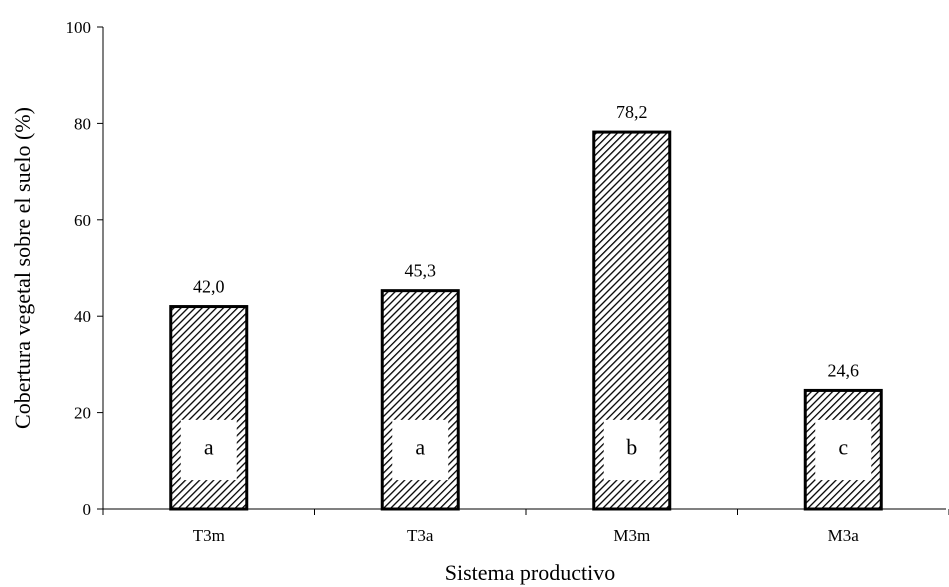 This screenshot has height=587, width=949. Describe the element at coordinates (421, 271) in the screenshot. I see `data-label: 45,3` at that location.